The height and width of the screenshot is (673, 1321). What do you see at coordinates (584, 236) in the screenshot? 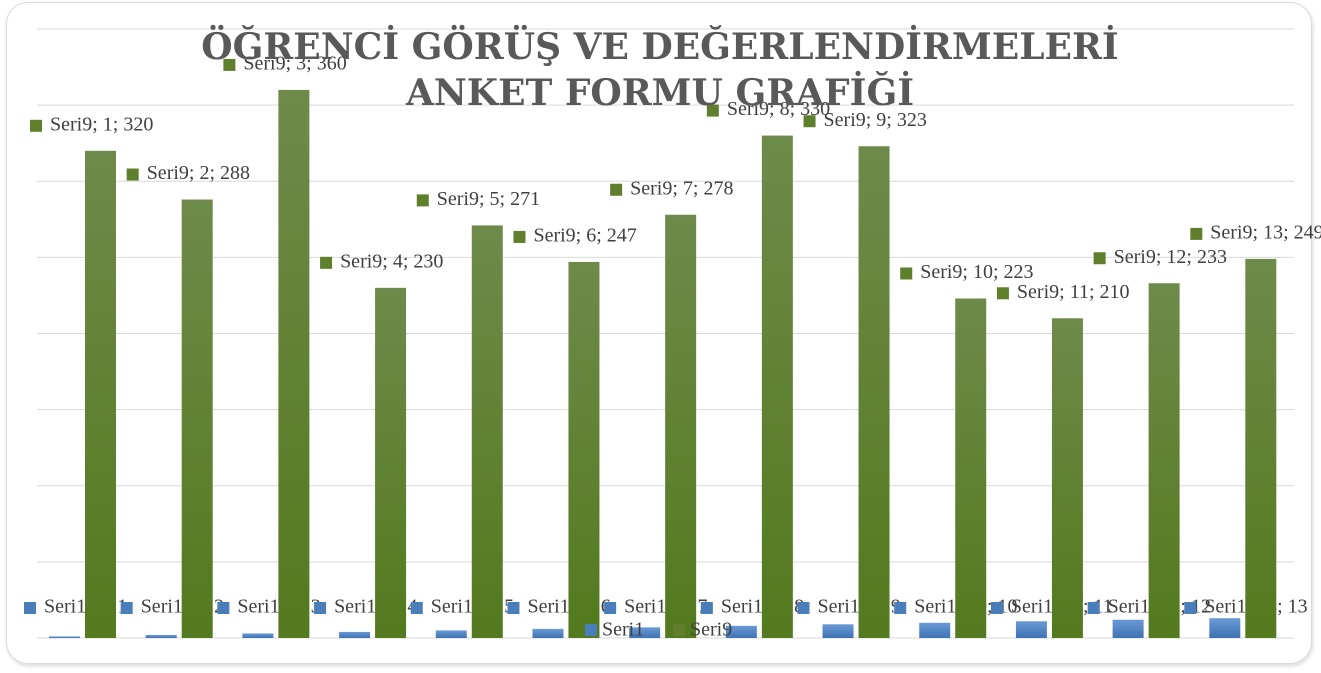
I see `data-label: Seri9; 6; 247` at bounding box center [584, 236].